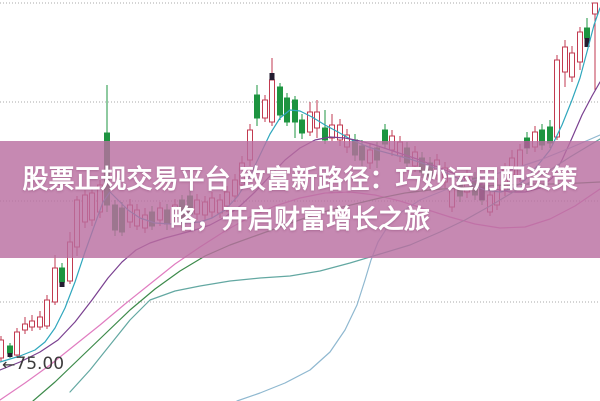 This screenshot has height=401, width=600. Describe the element at coordinates (300, 179) in the screenshot. I see `headline-line-1: 股票正规交易平台 致富新路径：巧妙运用配资策` at that location.